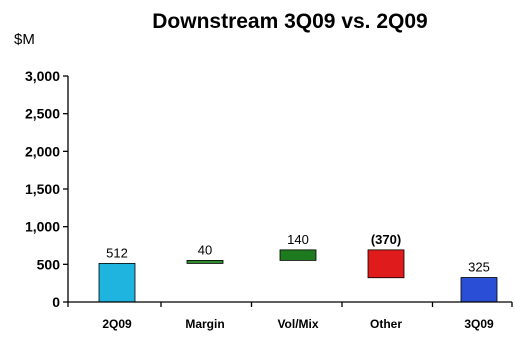 Image resolution: width=515 pixels, height=344 pixels. I want to click on data-label: 512, so click(117, 252).